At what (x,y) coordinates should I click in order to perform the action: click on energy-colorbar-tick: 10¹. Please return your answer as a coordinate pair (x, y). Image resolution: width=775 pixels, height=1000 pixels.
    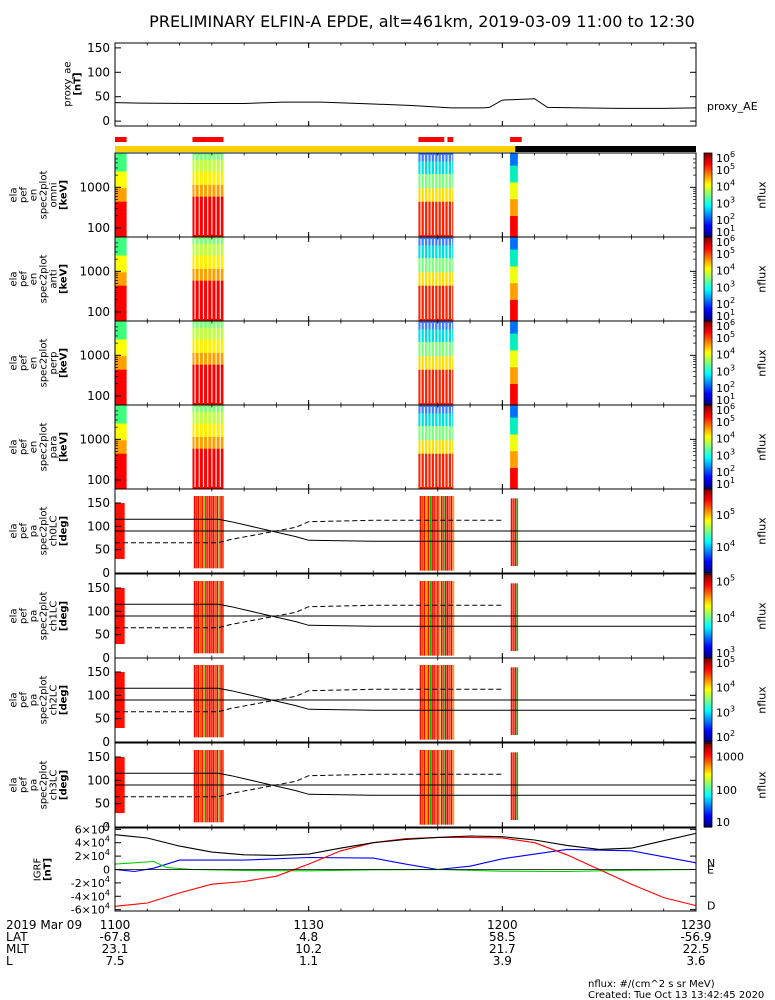
    Looking at the image, I should click on (725, 315).